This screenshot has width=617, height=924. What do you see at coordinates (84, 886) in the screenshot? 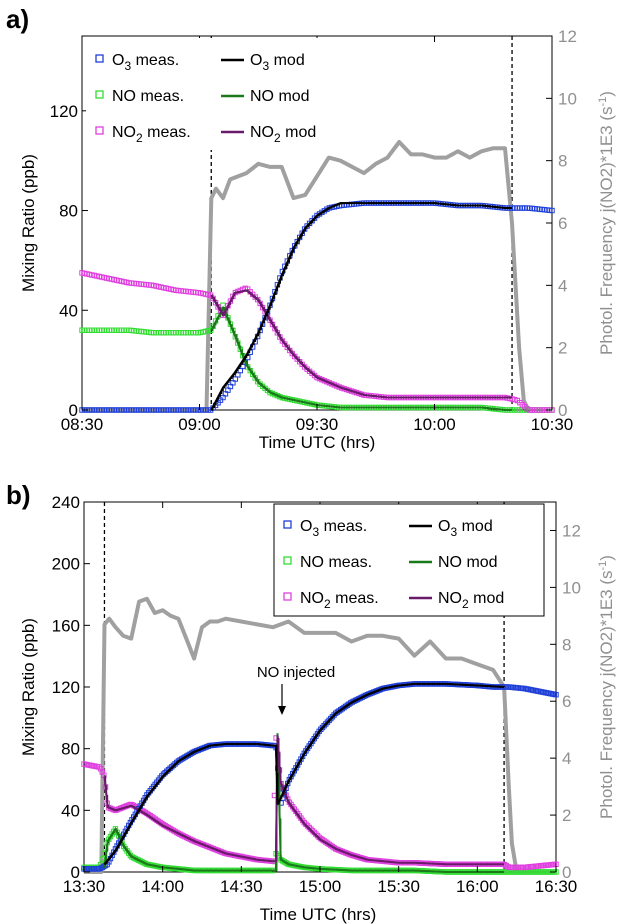
I see `x-tick-label: 13:30` at bounding box center [84, 886].